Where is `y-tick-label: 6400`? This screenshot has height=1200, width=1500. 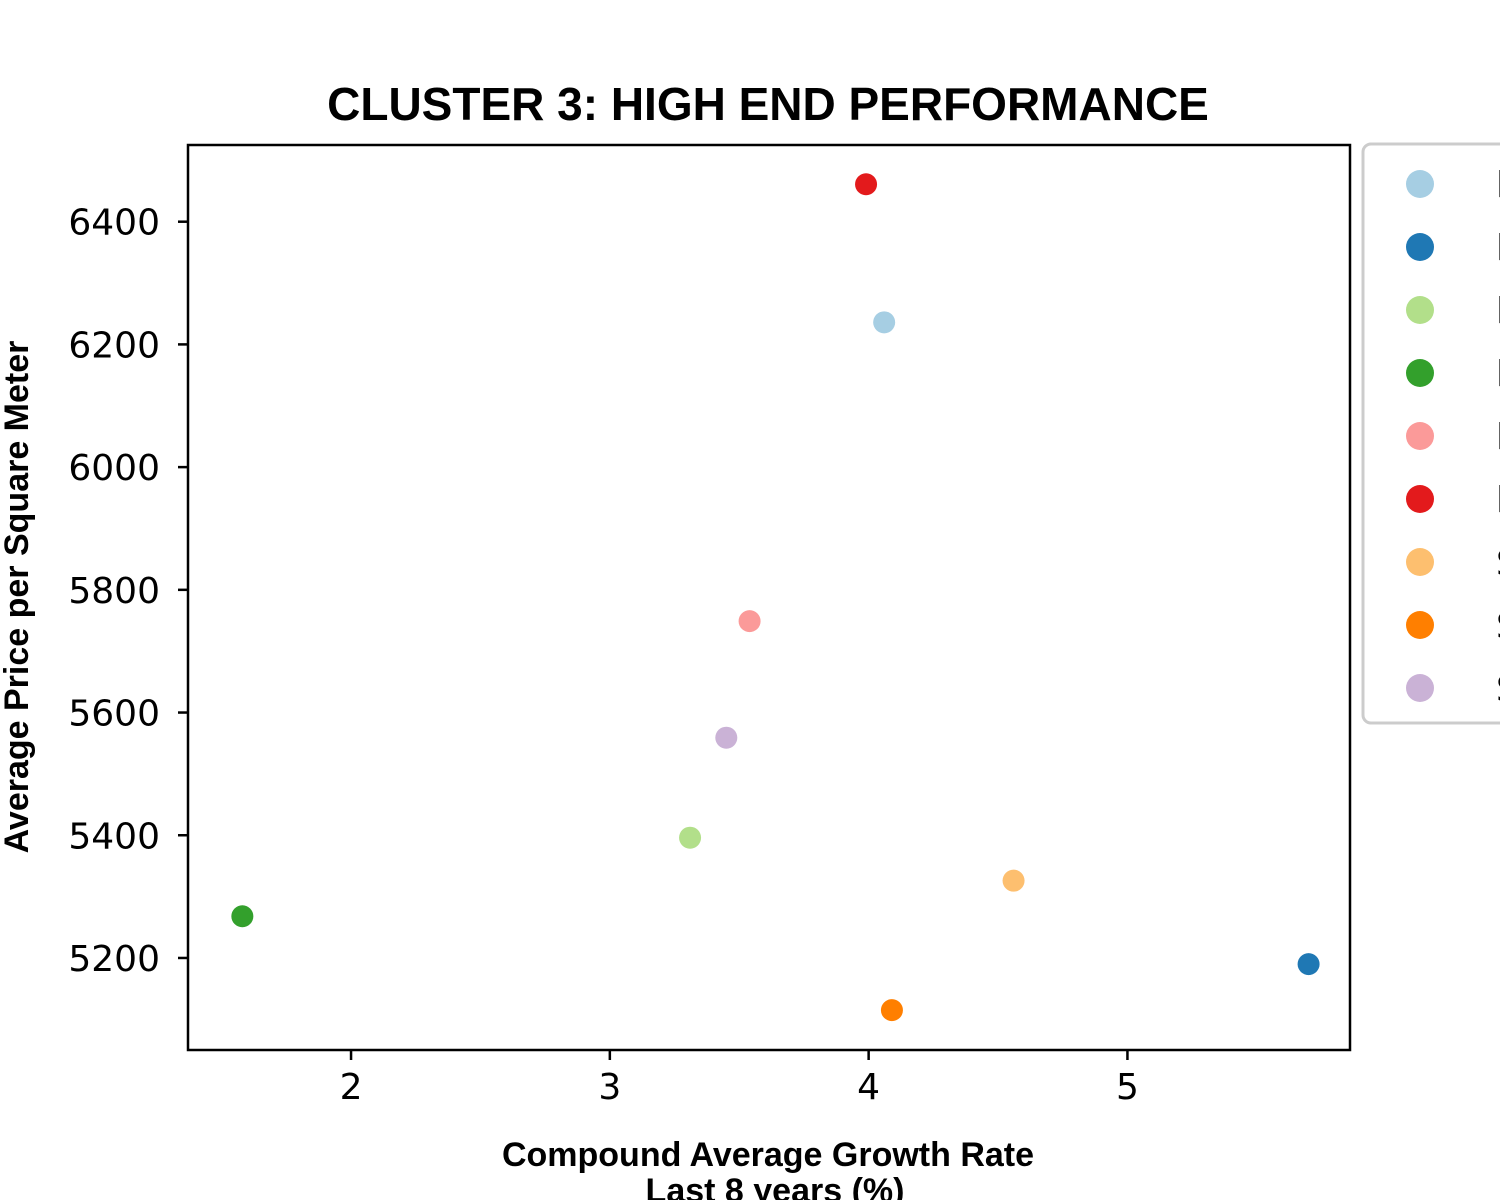
y-tick-label: 6400 is located at coordinates (114, 223).